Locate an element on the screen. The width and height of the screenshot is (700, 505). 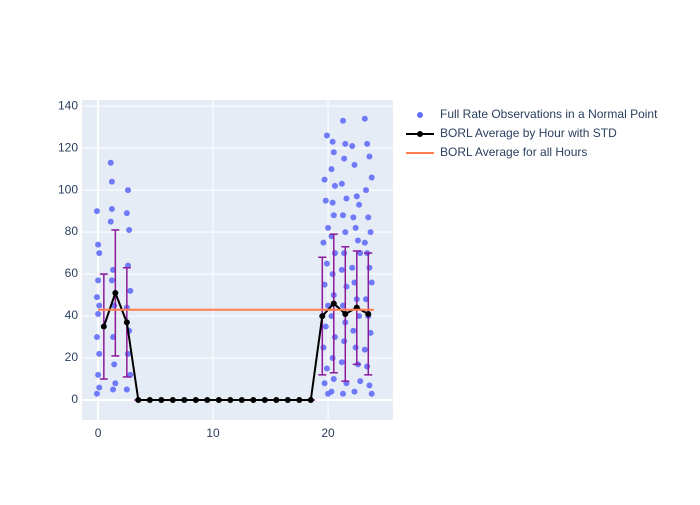
y-tick-label: 60 is located at coordinates (72, 273).